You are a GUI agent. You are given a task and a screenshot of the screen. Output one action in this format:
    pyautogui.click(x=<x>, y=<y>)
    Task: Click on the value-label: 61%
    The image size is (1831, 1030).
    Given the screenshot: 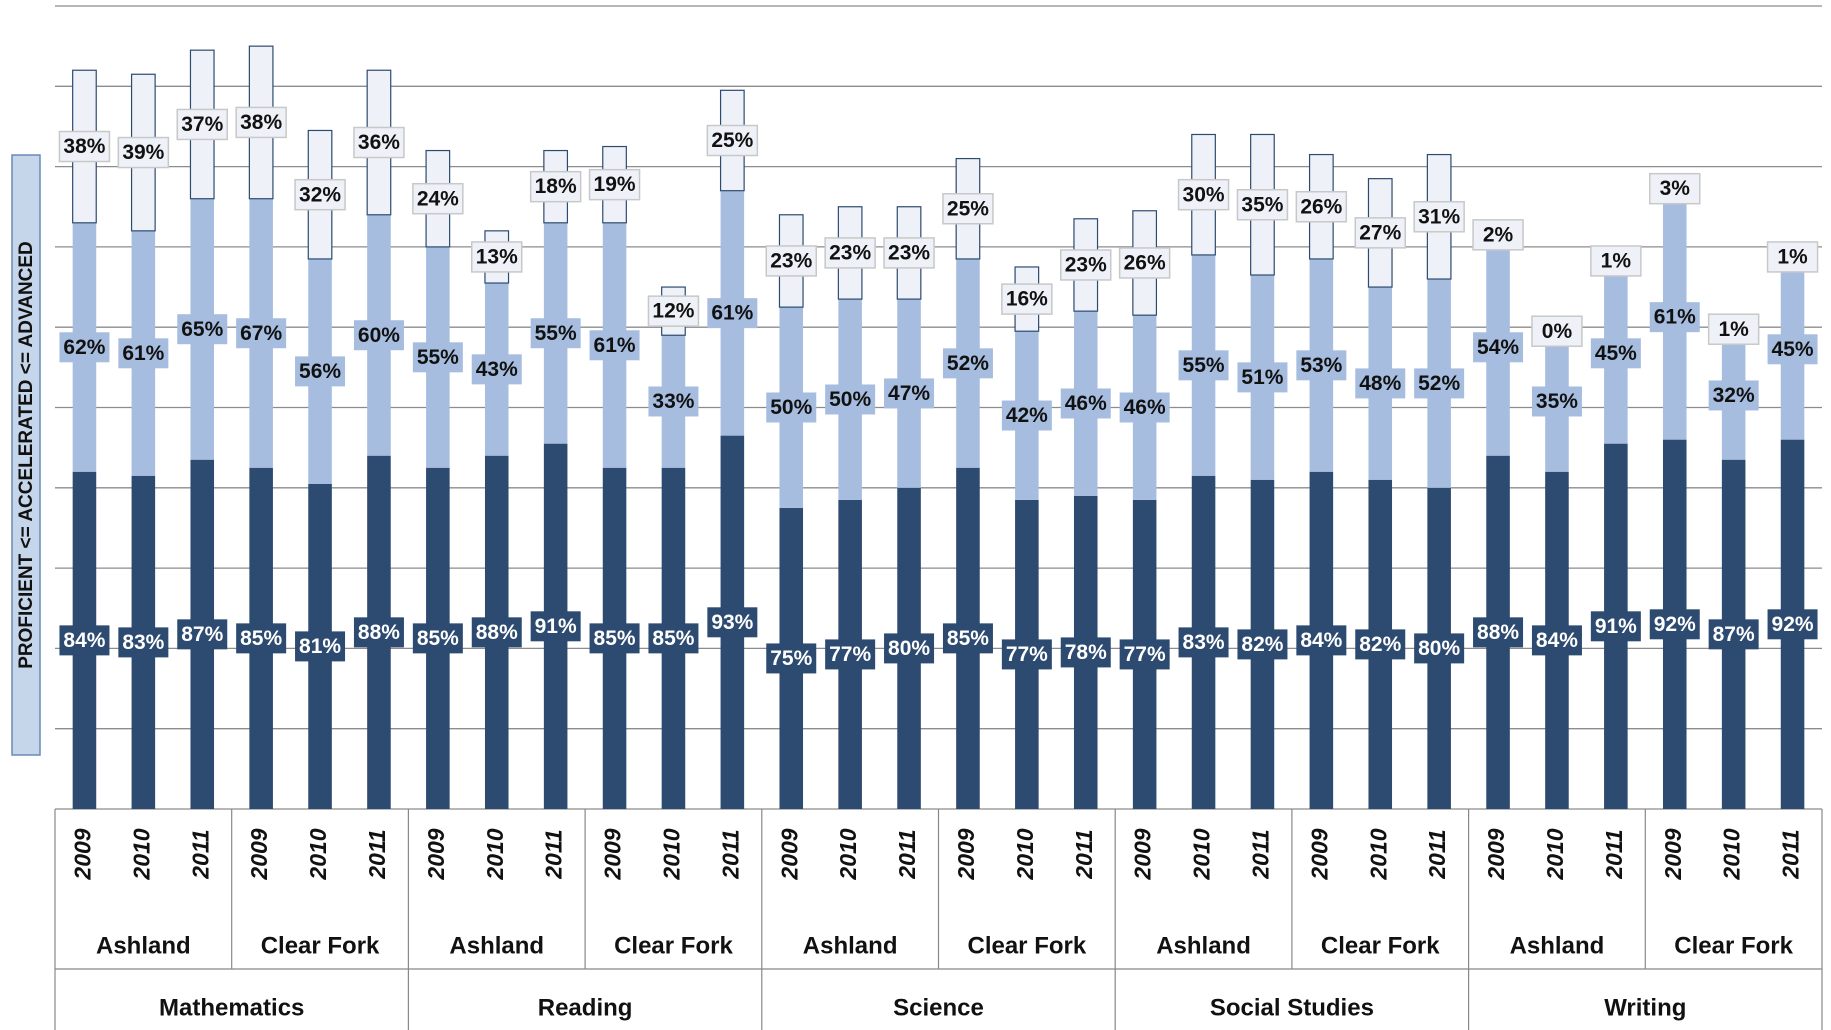 What is the action you would take?
    pyautogui.click(x=615, y=345)
    